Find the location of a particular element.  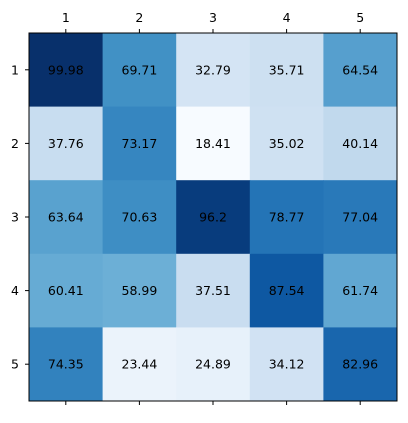

cell-value-label: 99.98 is located at coordinates (66, 69).